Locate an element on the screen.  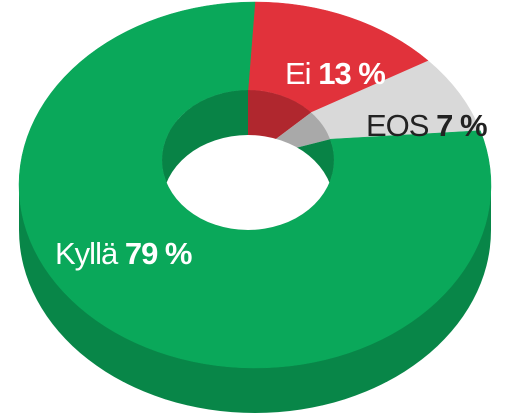
slice-value: 7 % is located at coordinates (461, 125).